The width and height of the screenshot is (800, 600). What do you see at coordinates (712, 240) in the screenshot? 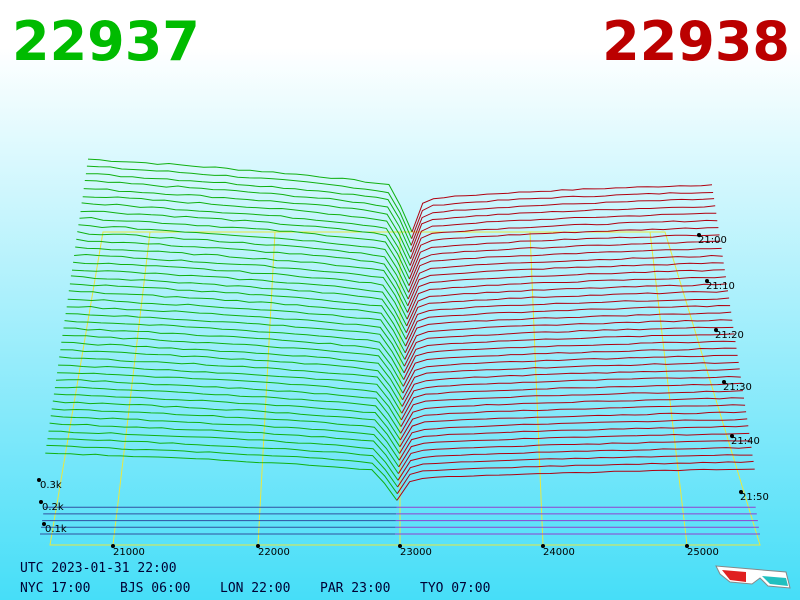
I see `time-label: 21:00` at bounding box center [712, 240].